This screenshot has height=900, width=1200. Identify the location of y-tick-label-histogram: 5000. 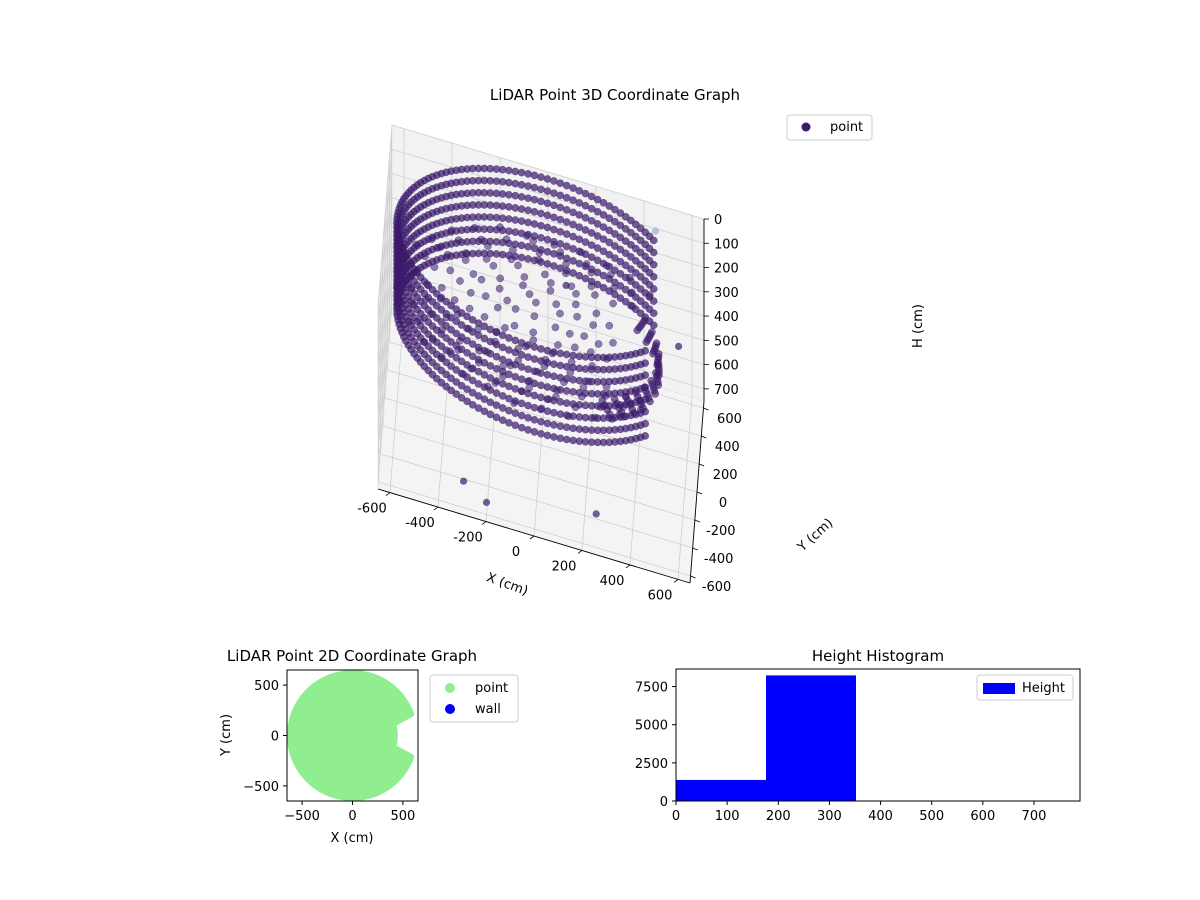
(651, 726).